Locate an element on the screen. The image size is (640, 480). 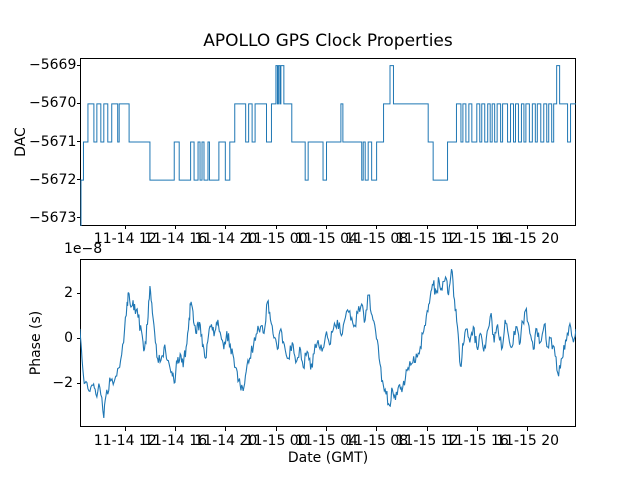
phase-x-tick-label: 11-14 12 is located at coordinates (125, 440).